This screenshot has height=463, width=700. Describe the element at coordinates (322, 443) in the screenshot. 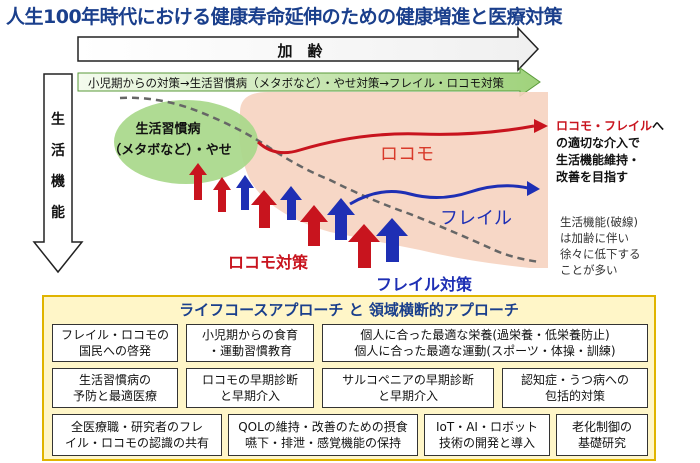

I see `box-qol-maintenance-line2: 嚥下・排泄・感覚機能の保持` at that location.